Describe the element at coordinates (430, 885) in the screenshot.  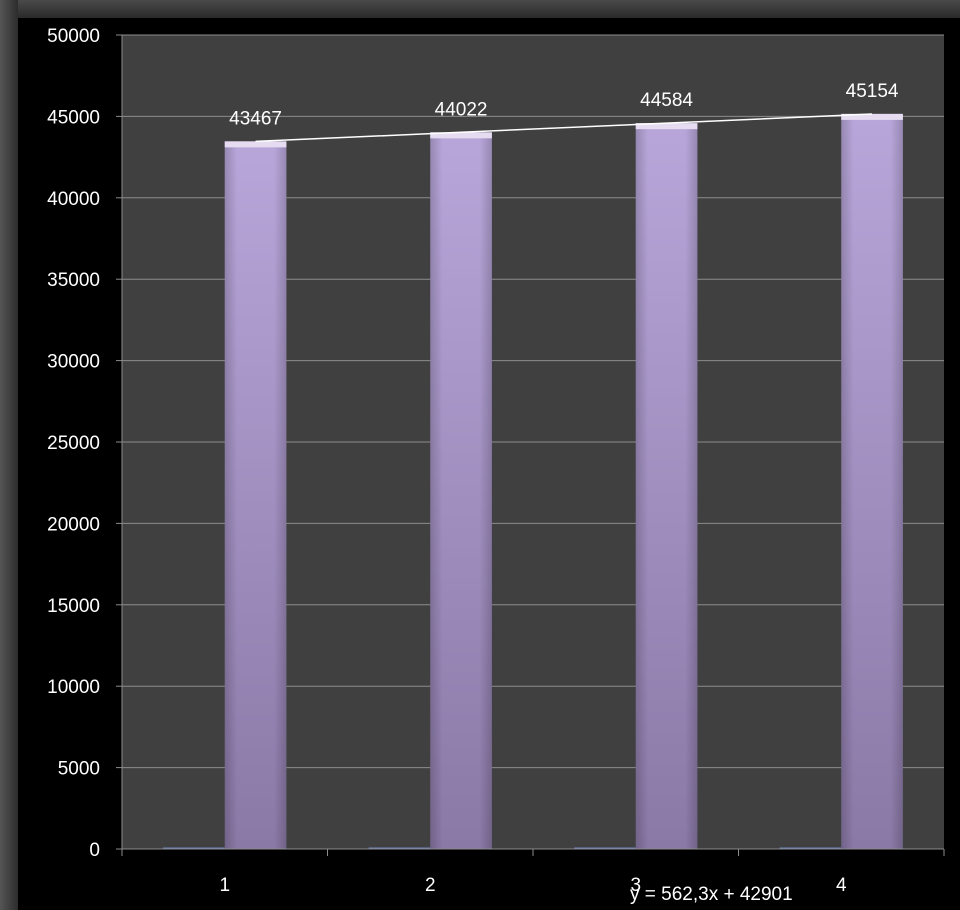
I see `x-tick-label: 2` at that location.